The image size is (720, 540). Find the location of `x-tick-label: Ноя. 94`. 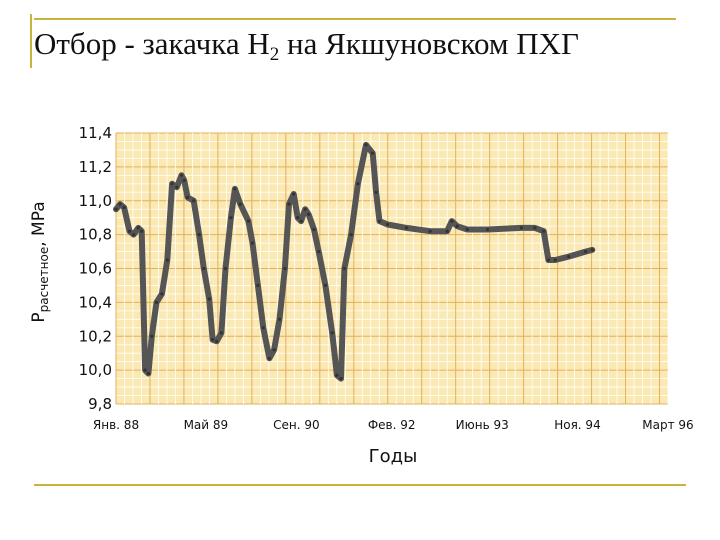

x-tick-label: Ноя. 94 is located at coordinates (577, 425).